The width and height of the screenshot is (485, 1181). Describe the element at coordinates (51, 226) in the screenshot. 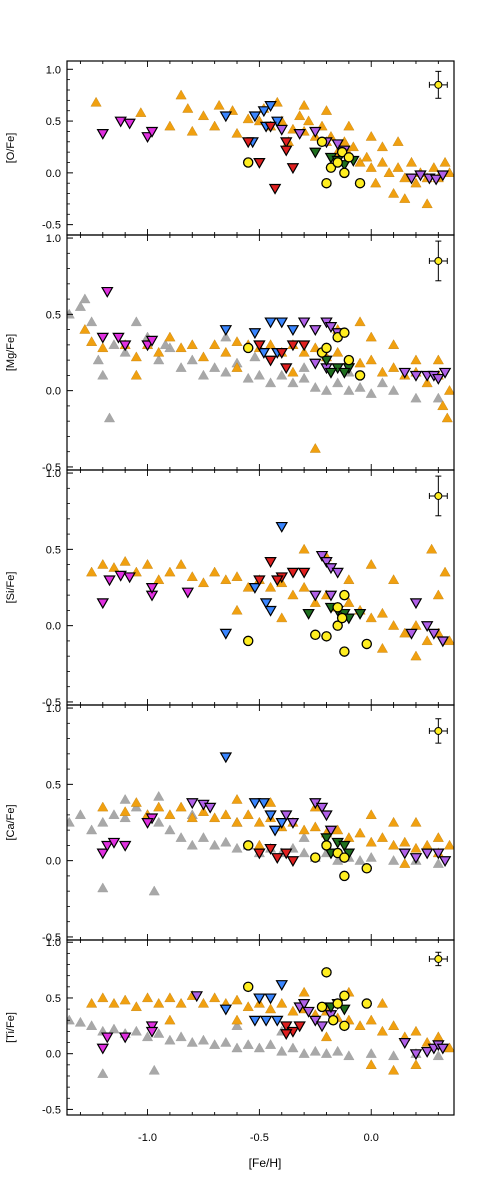

I see `panel-0-y-tick-label: -0.5` at that location.